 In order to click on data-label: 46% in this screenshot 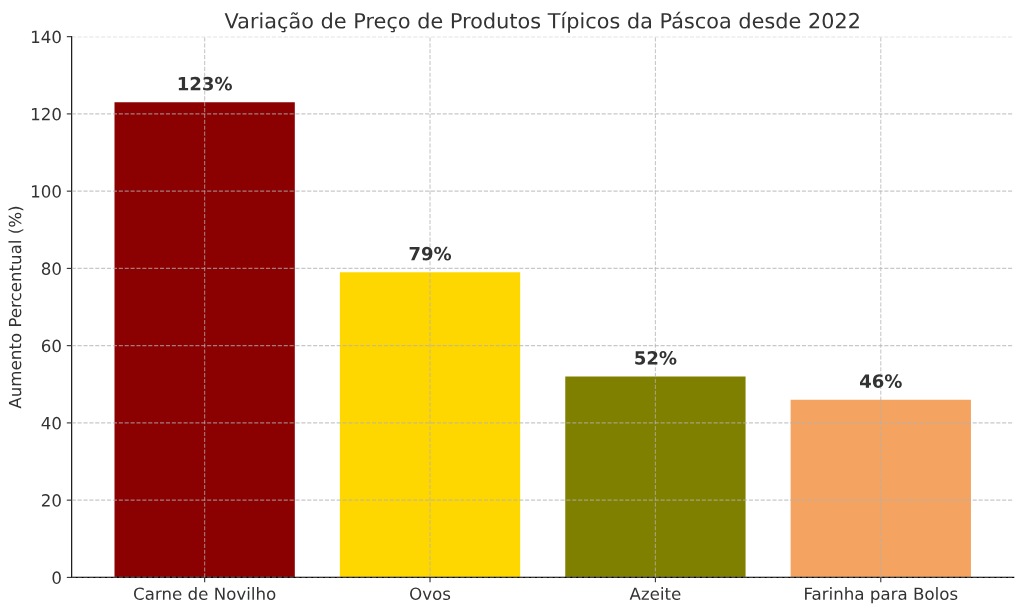, I will do `click(880, 381)`.